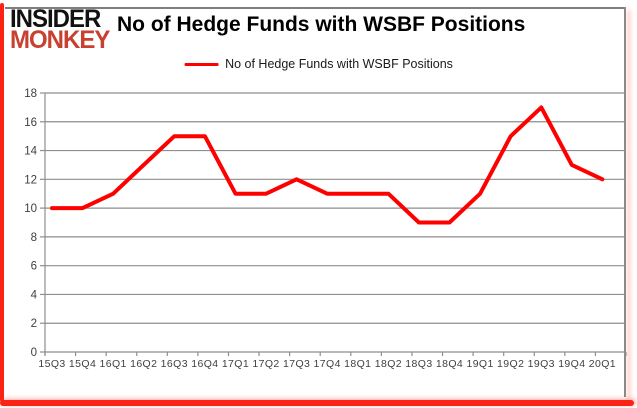  What do you see at coordinates (317, 403) in the screenshot?
I see `frame-bottom-border` at bounding box center [317, 403].